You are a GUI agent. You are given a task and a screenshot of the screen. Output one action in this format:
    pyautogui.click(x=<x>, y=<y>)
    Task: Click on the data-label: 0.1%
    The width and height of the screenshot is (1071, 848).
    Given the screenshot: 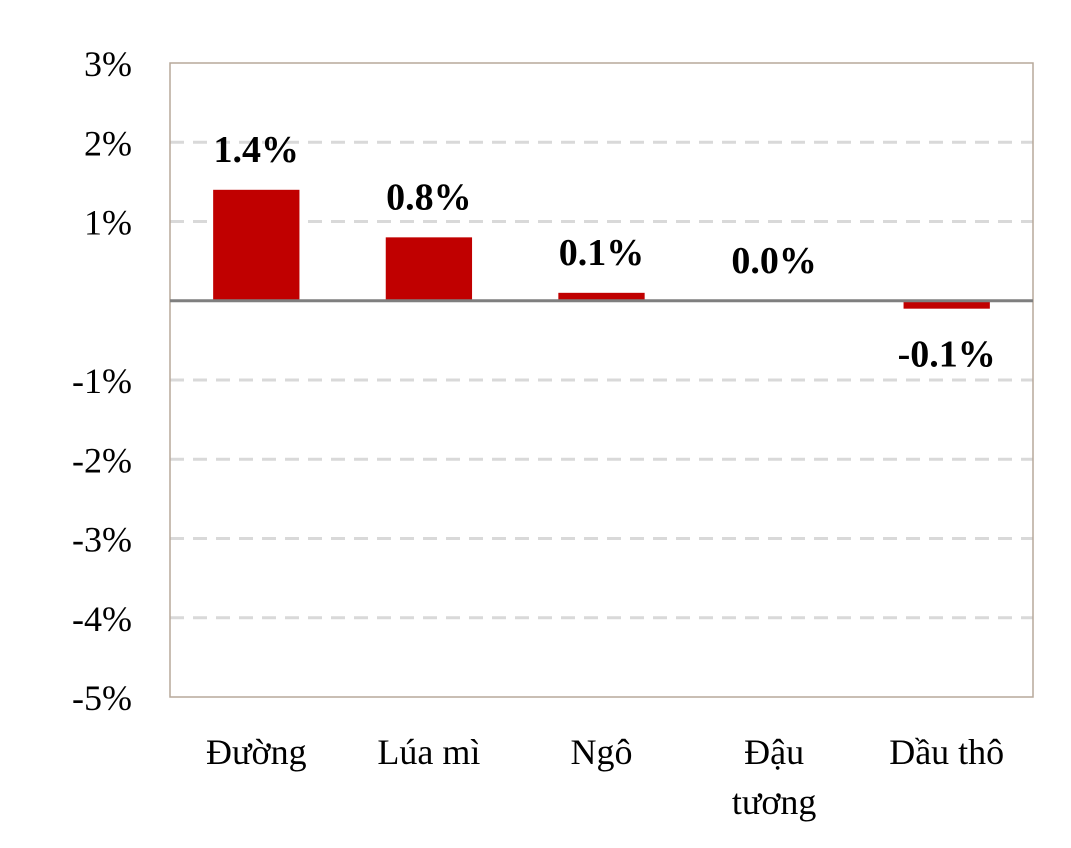 What is the action you would take?
    pyautogui.click(x=602, y=253)
    